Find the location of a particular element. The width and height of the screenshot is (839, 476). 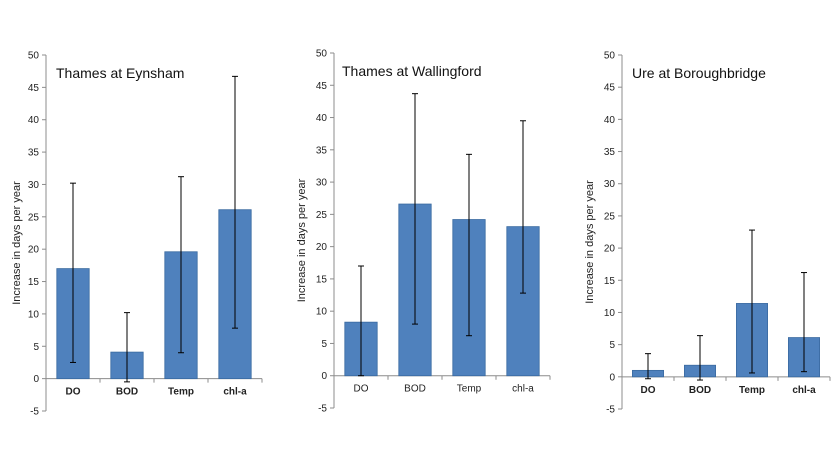

chart-title: Thames at Wallingford is located at coordinates (412, 71).